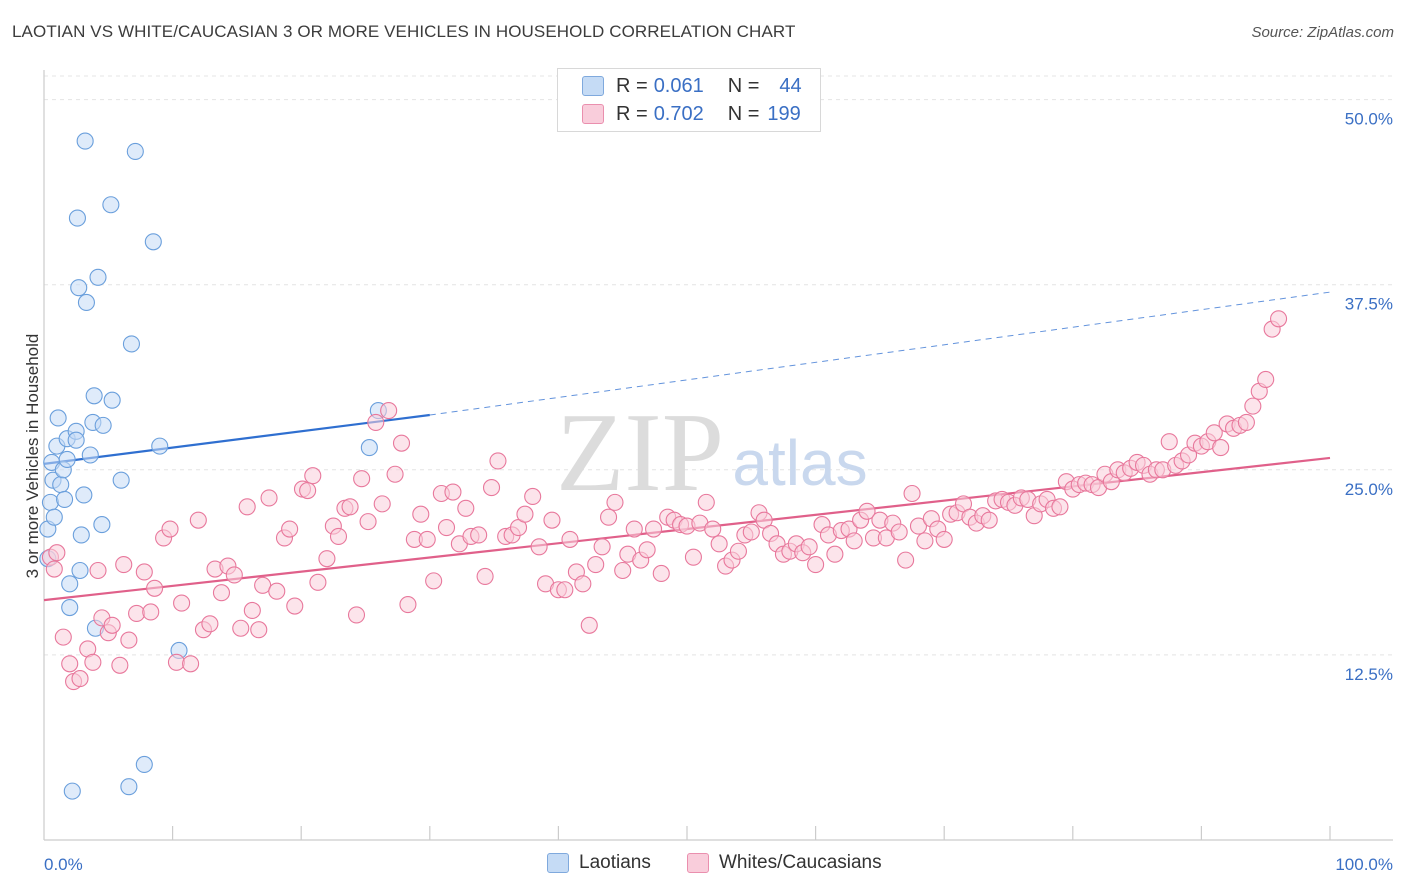 The width and height of the screenshot is (1406, 892). Describe the element at coordinates (712, 453) in the screenshot. I see `watermark: ZIP atlas` at that location.